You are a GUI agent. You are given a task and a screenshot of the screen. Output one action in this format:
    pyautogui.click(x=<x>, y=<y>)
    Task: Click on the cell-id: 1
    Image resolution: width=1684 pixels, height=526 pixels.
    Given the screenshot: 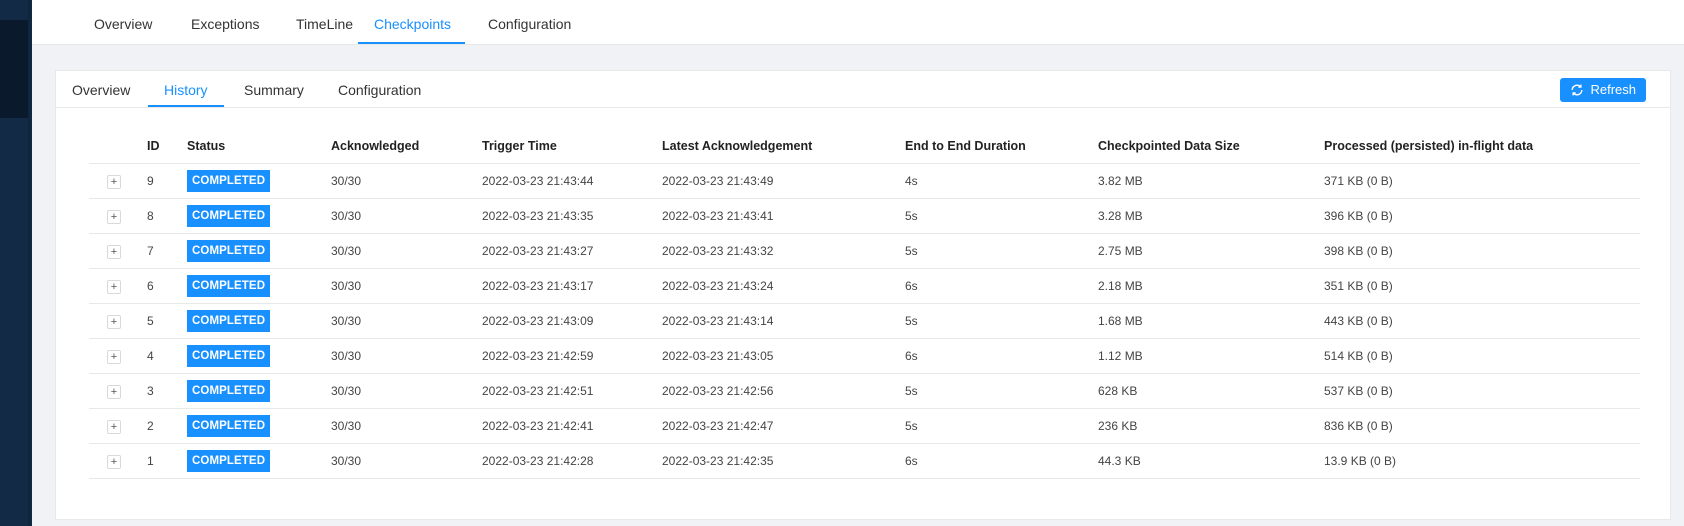 What is the action you would take?
    pyautogui.click(x=167, y=461)
    